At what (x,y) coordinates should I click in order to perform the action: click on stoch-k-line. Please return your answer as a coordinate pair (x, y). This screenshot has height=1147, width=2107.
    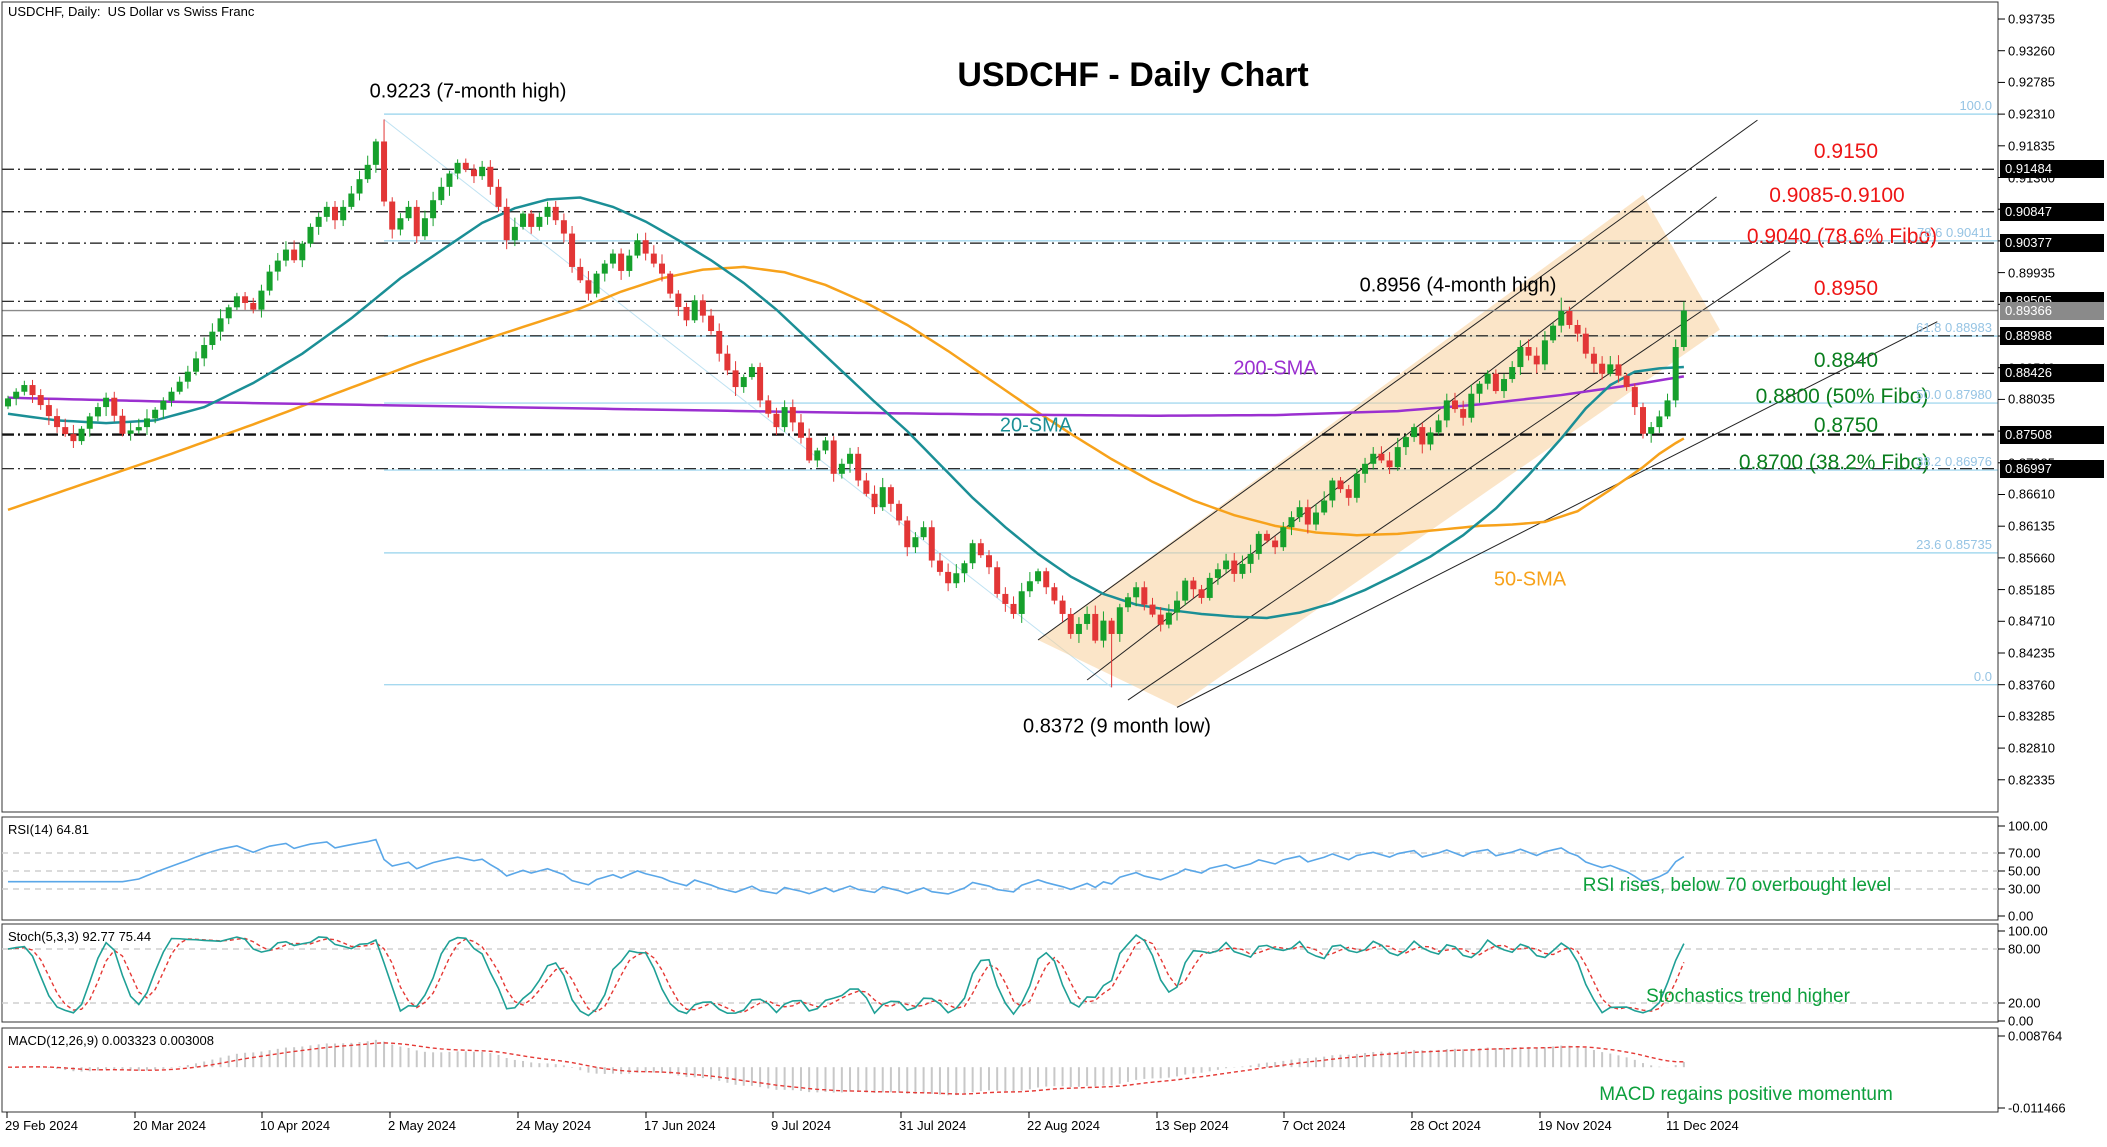
    Looking at the image, I should click on (846, 975).